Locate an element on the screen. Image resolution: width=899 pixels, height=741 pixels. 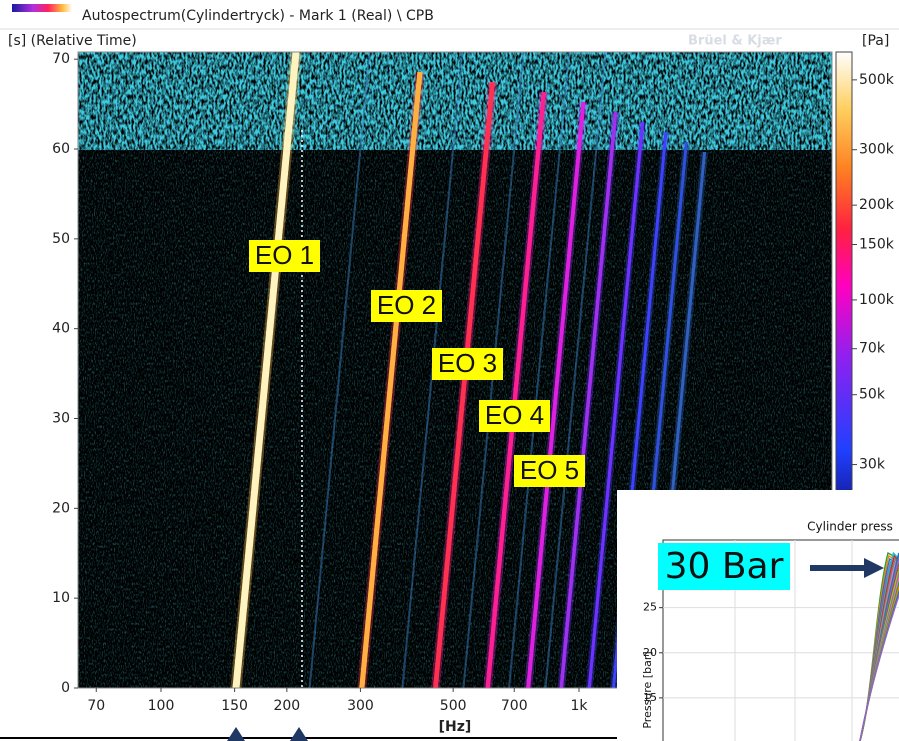
colorbar-tick-label: 500k is located at coordinates (877, 80).